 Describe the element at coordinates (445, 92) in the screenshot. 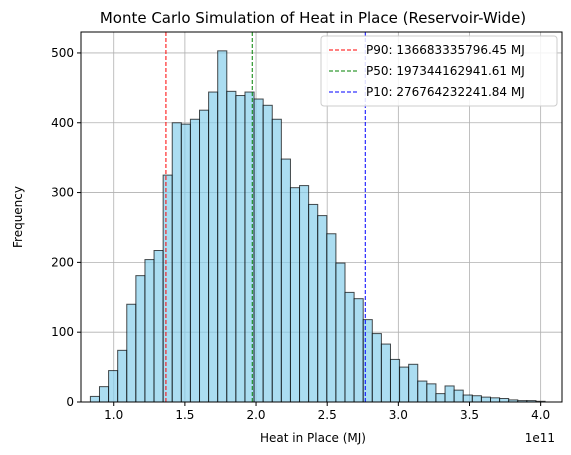

I see `p10-legend-label: P10: 276764232241.84 MJ` at that location.